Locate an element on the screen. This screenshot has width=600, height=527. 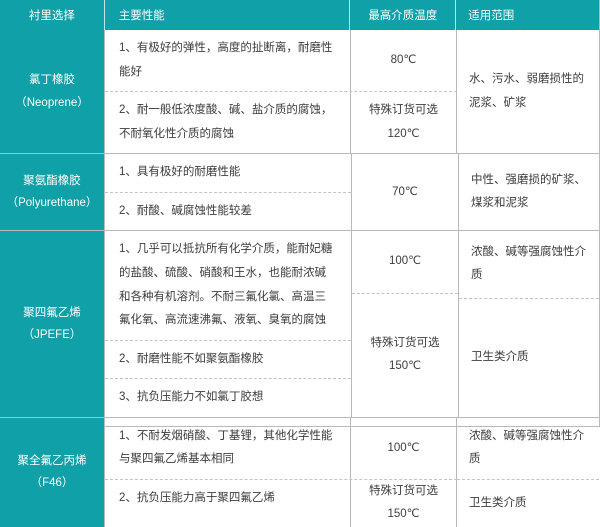
scope-cell: 中性、强磨损的矿浆、 煤浆和泥浆 is located at coordinates (529, 192).